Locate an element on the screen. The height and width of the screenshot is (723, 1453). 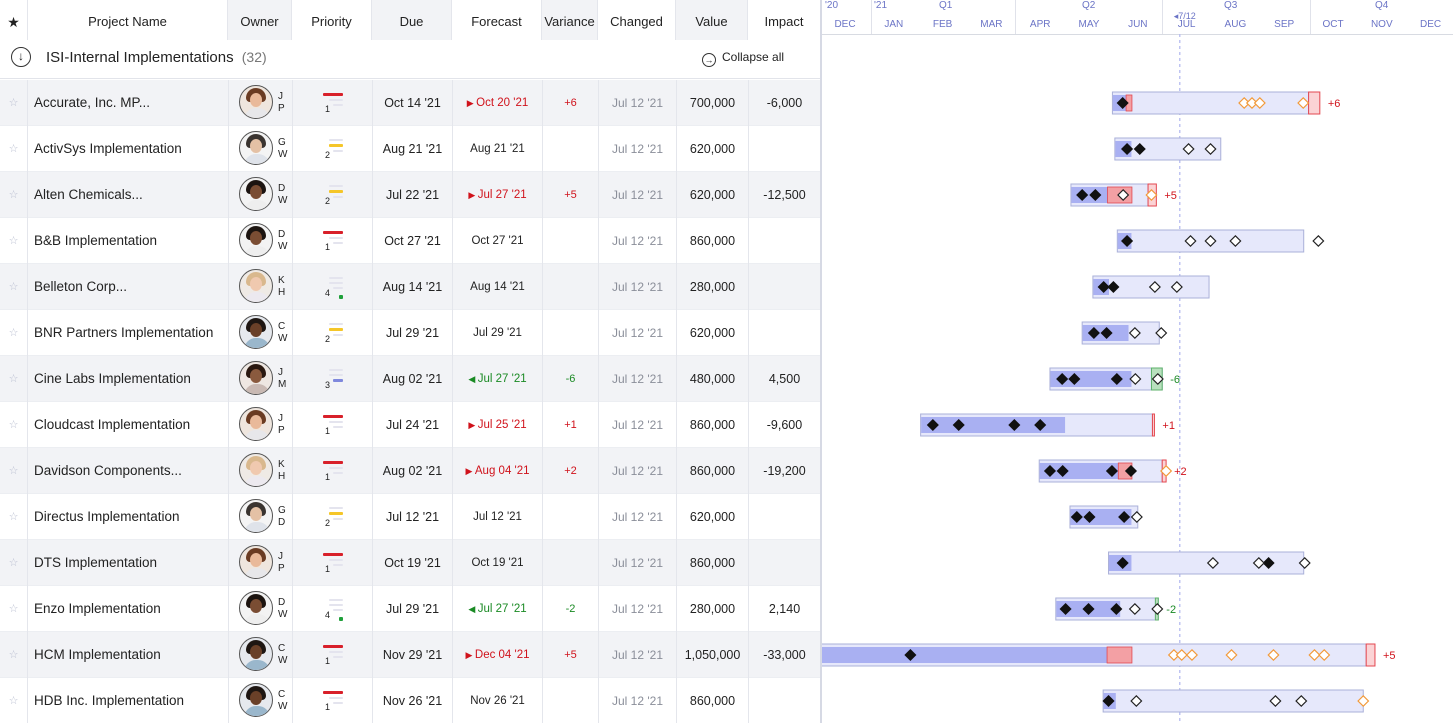
column-header-due: Due is located at coordinates (412, 20).